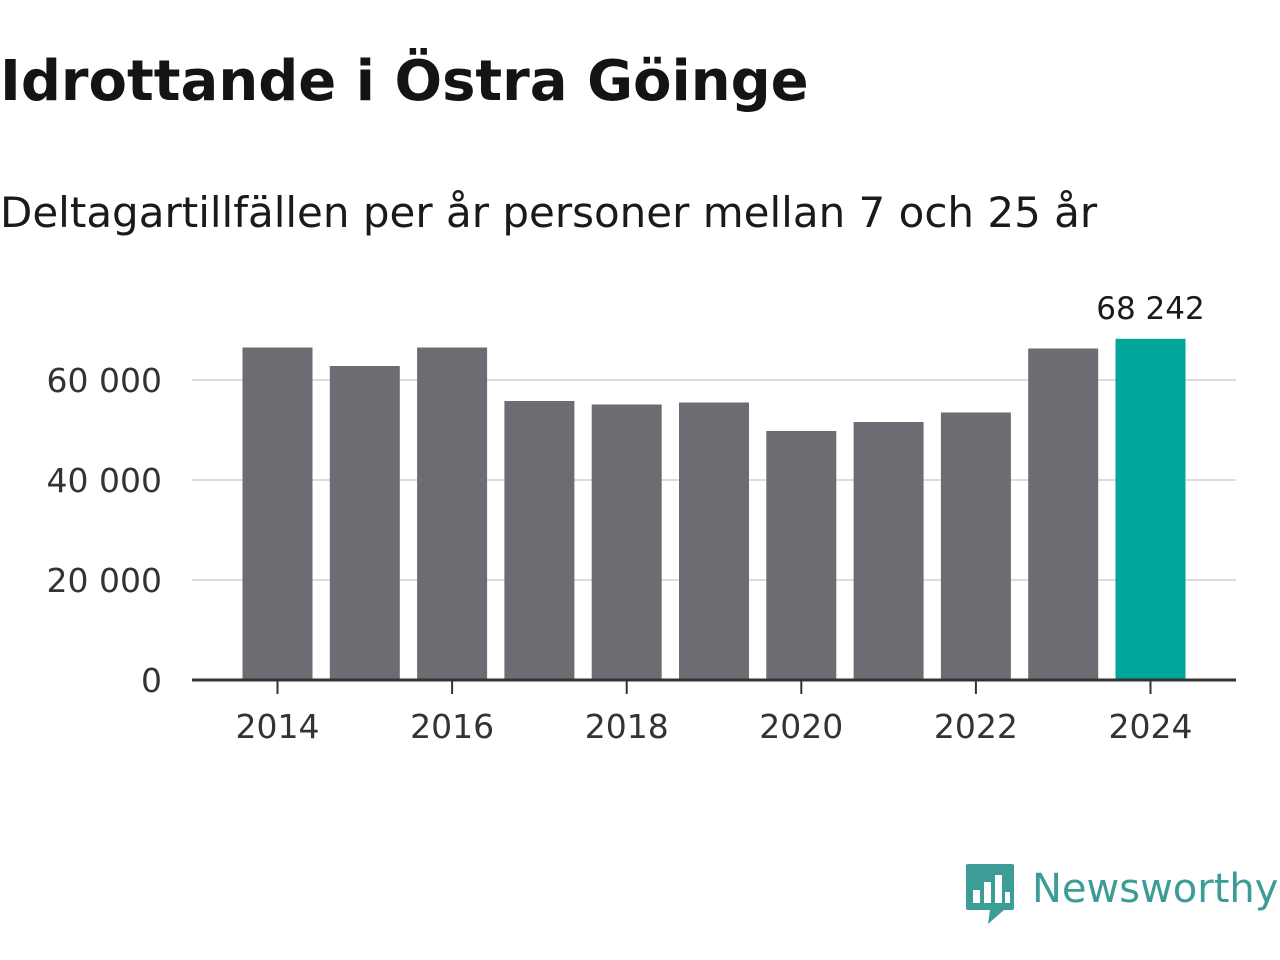 Image resolution: width=1280 pixels, height=960 pixels. What do you see at coordinates (539, 540) in the screenshot?
I see `bar-2017` at bounding box center [539, 540].